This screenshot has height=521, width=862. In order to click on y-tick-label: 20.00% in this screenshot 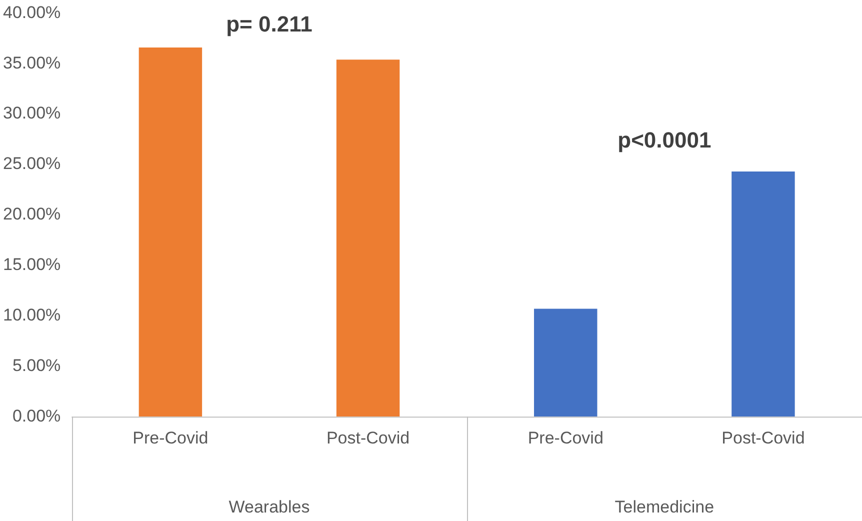, I will do `click(31, 214)`.